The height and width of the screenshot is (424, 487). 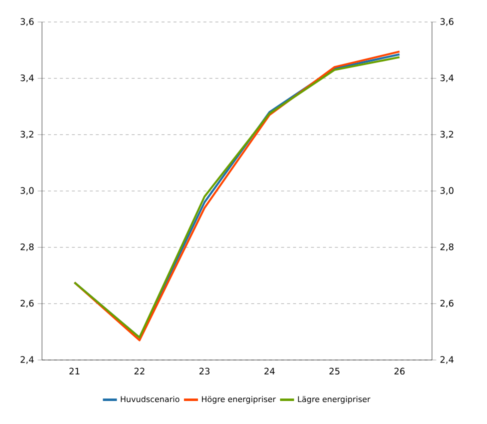 What do you see at coordinates (27, 360) in the screenshot?
I see `y-tick-label: 2,4` at bounding box center [27, 360].